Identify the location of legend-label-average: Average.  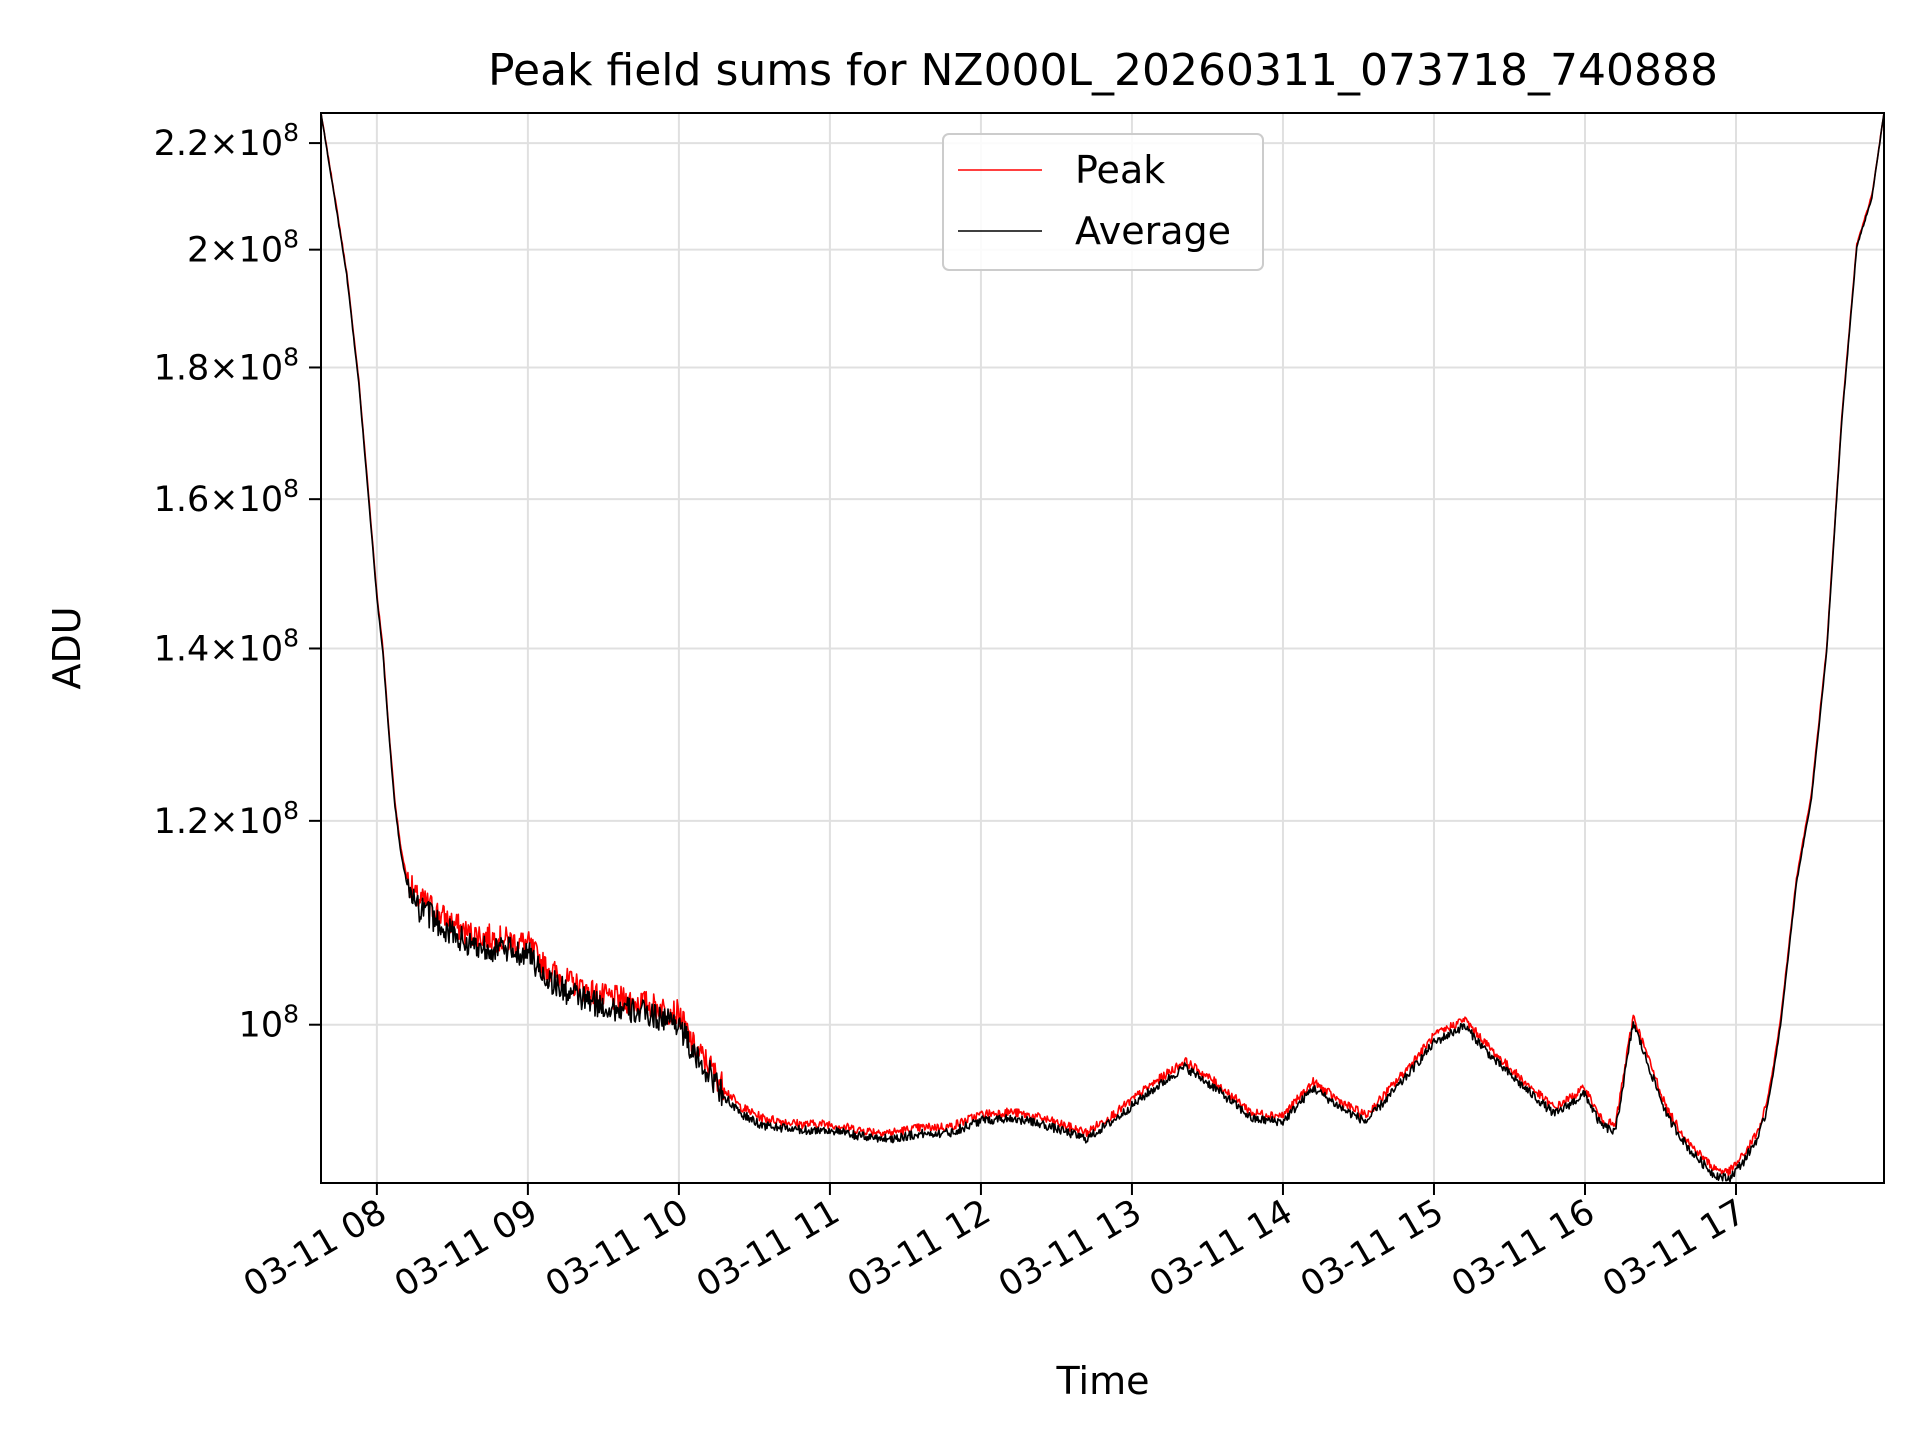
(1153, 231).